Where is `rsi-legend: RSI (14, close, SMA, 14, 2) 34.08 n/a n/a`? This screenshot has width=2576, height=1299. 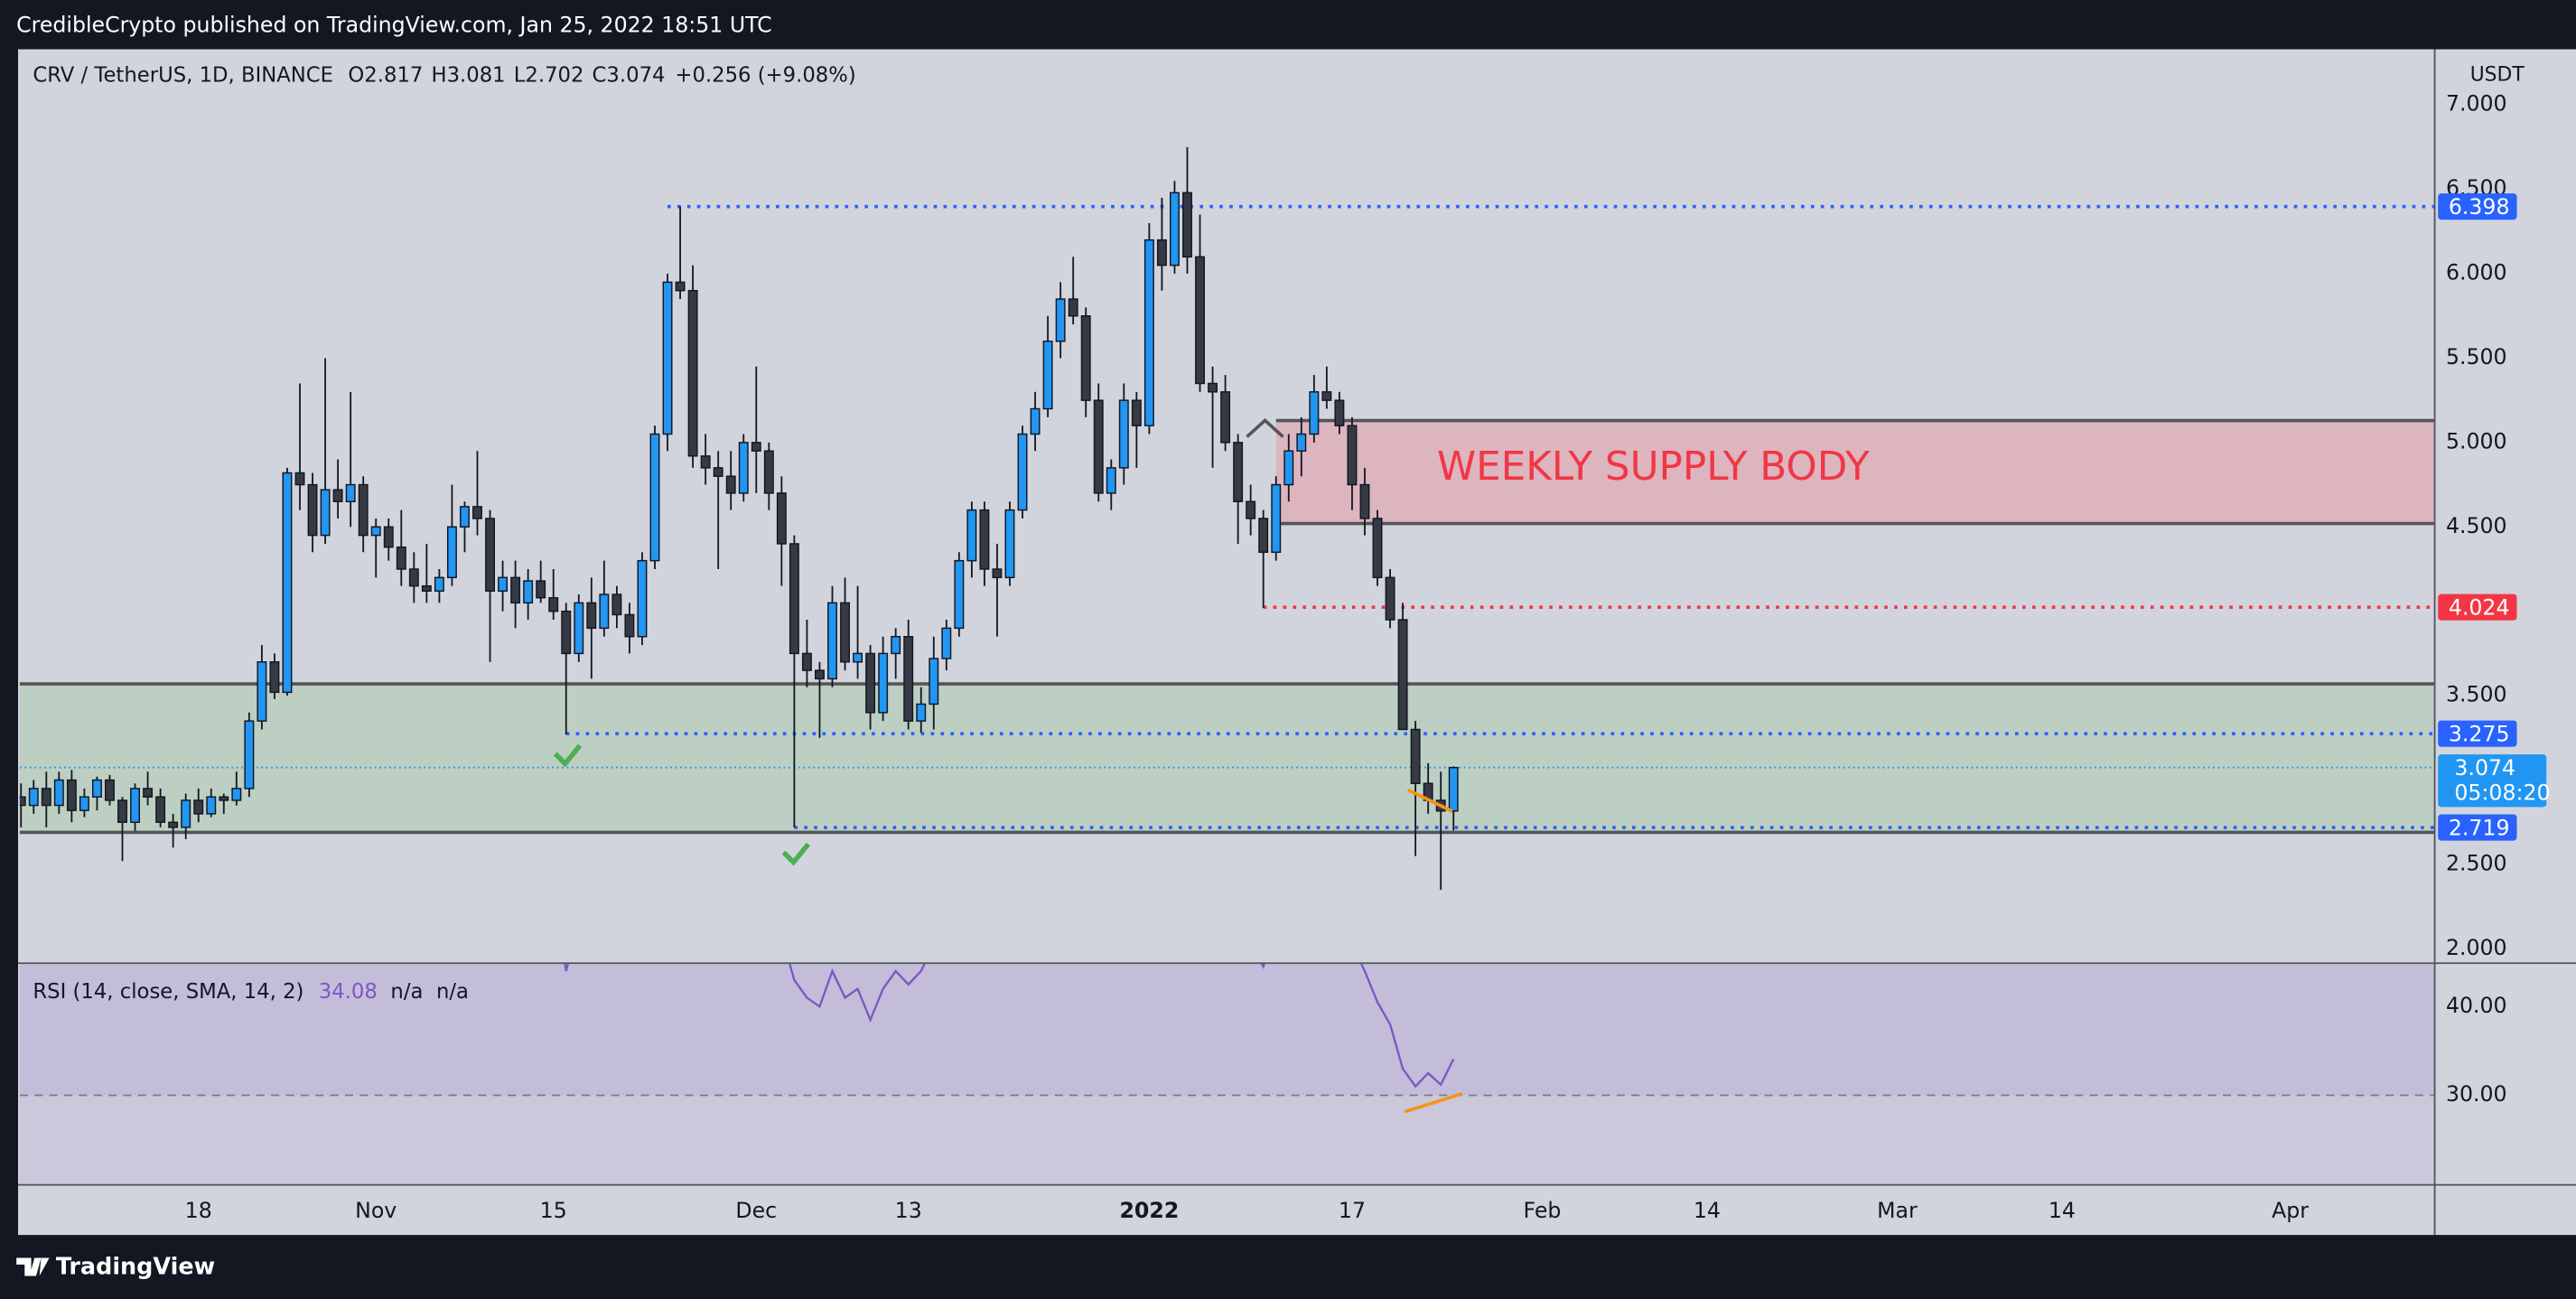
rsi-legend: RSI (14, close, SMA, 14, 2) 34.08 n/a n/a is located at coordinates (251, 992).